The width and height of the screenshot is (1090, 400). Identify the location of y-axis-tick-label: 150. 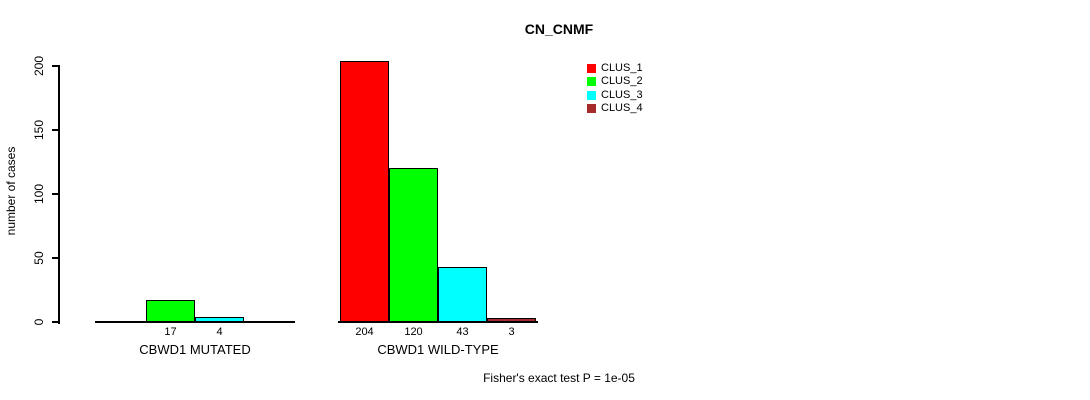
(39, 130).